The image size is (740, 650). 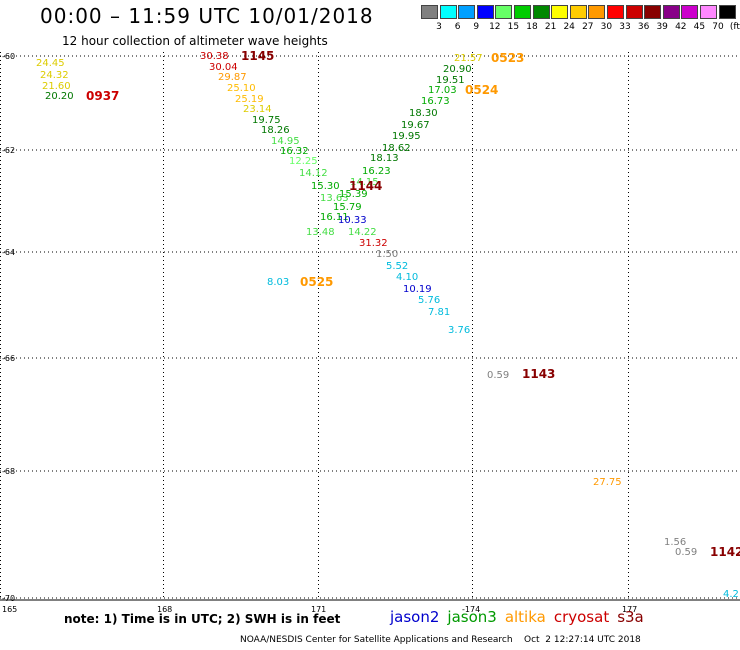 What do you see at coordinates (630, 617) in the screenshot?
I see `satellite-name: s3a` at bounding box center [630, 617].